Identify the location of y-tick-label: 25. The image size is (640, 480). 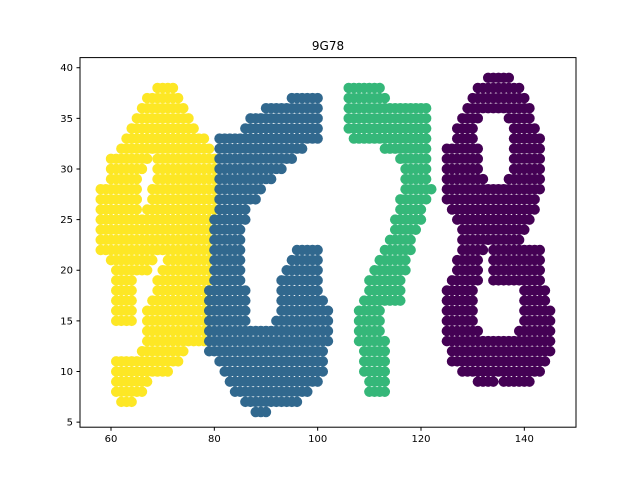
(66, 220).